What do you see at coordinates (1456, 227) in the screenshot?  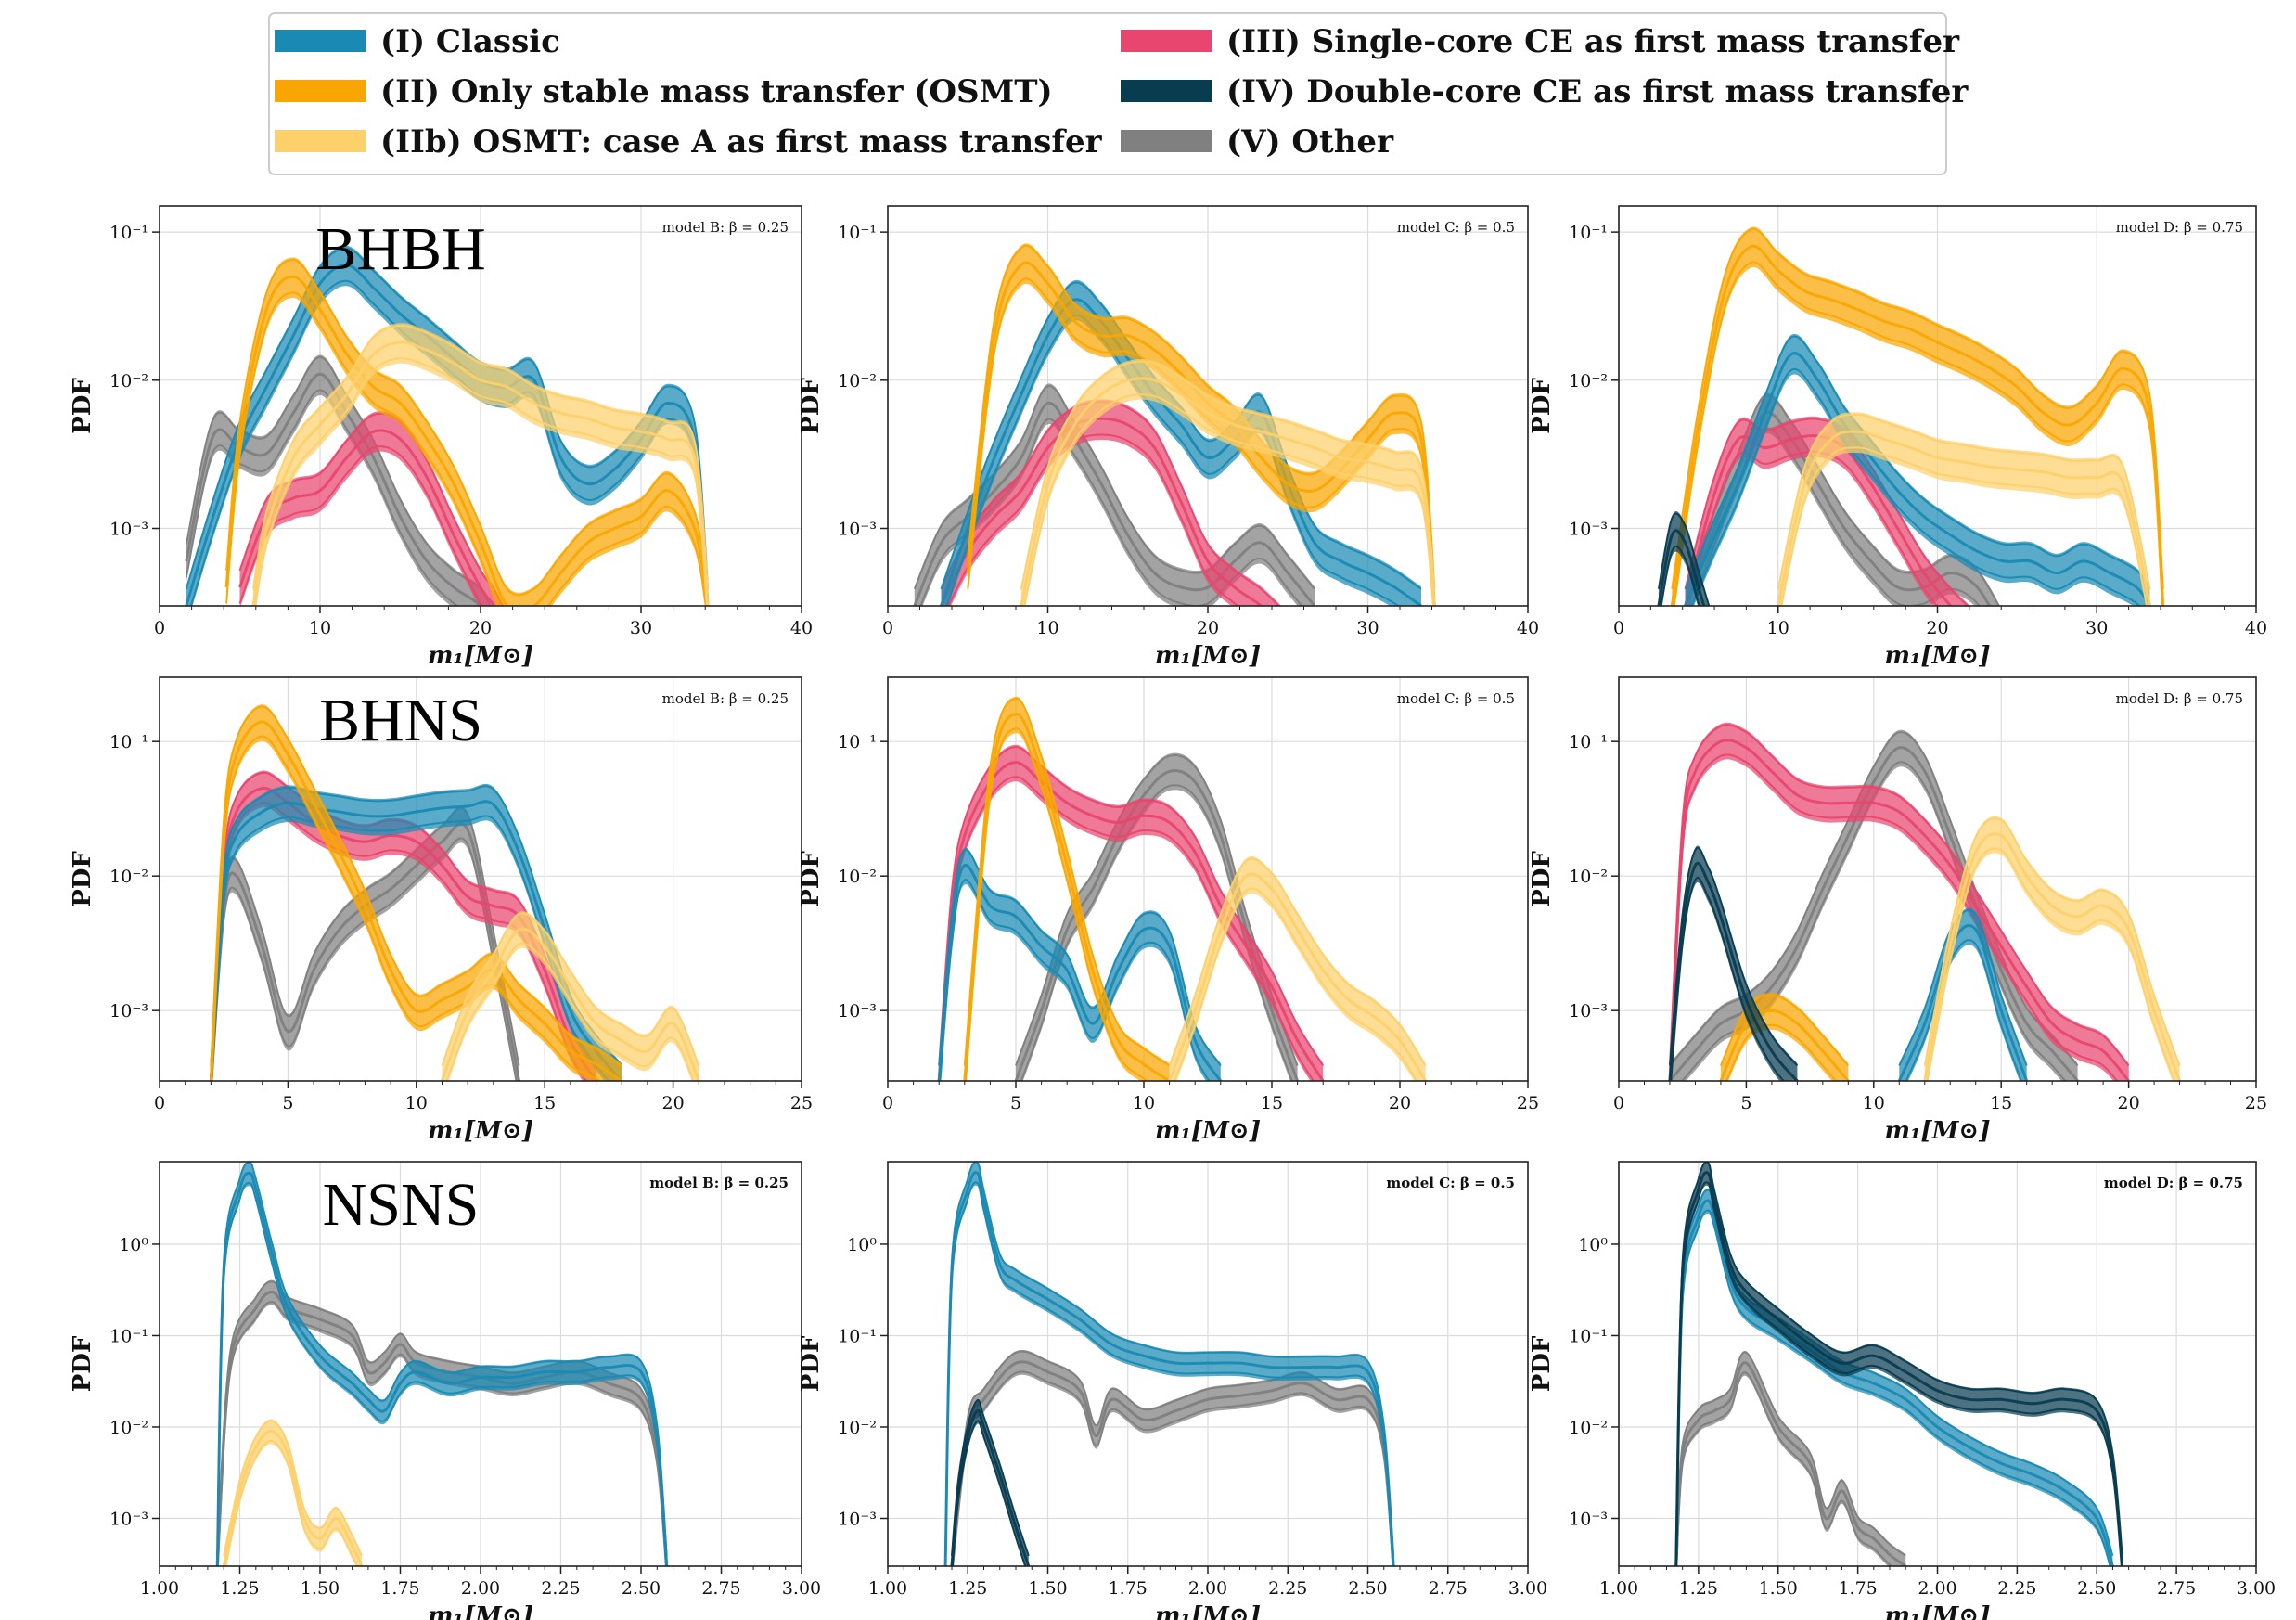 I see `model-annotation: model C: β = 0.5` at bounding box center [1456, 227].